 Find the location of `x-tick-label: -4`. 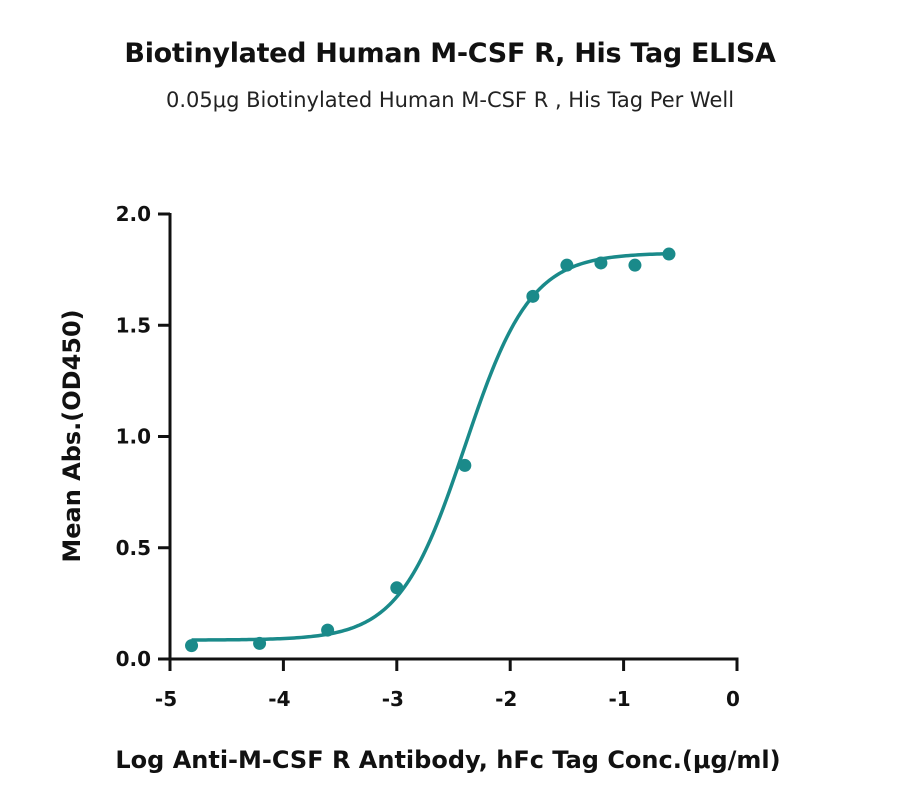

x-tick-label: -4 is located at coordinates (279, 699).